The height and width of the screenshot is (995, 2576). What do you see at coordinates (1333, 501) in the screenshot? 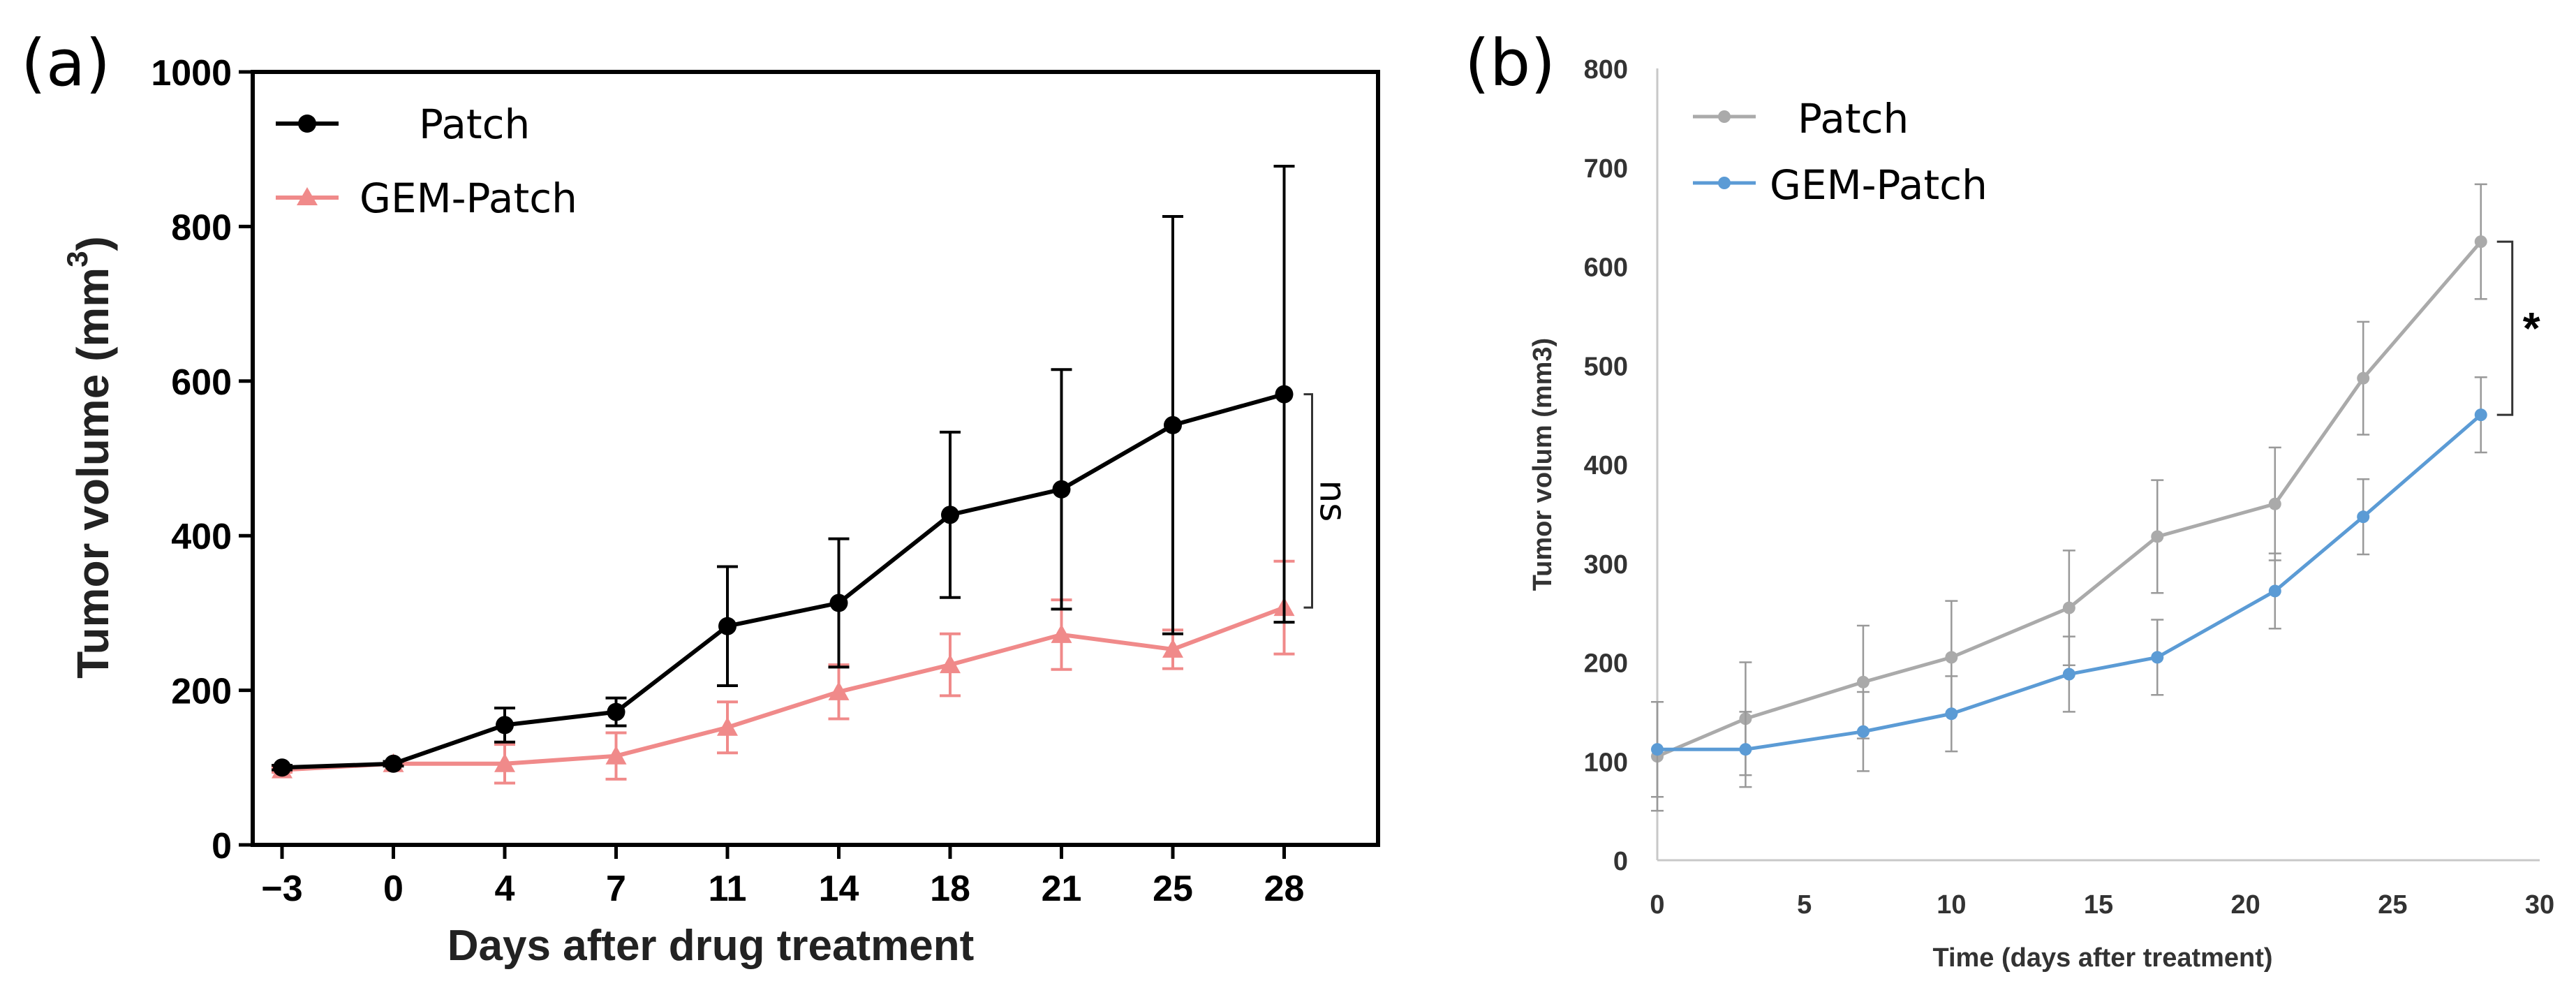
I see `panel-a-significance-label: ns` at bounding box center [1333, 501].